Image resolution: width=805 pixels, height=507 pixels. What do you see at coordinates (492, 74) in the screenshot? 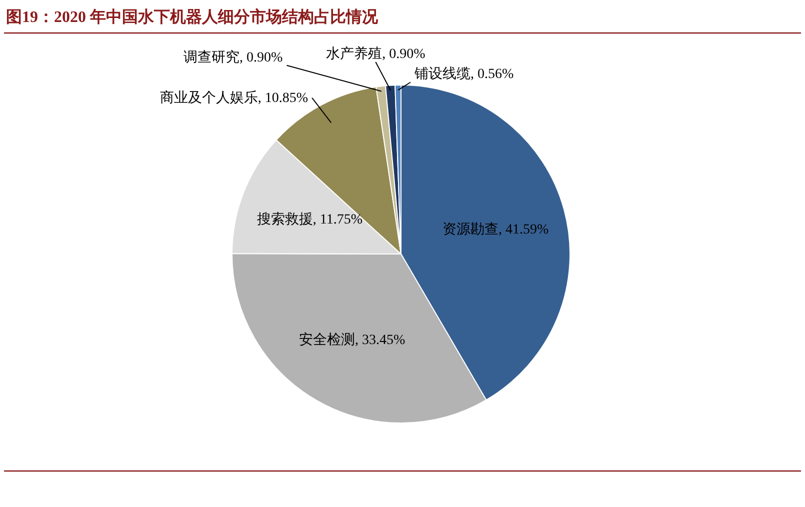
I see `data-label: , 0.56%` at bounding box center [492, 74].